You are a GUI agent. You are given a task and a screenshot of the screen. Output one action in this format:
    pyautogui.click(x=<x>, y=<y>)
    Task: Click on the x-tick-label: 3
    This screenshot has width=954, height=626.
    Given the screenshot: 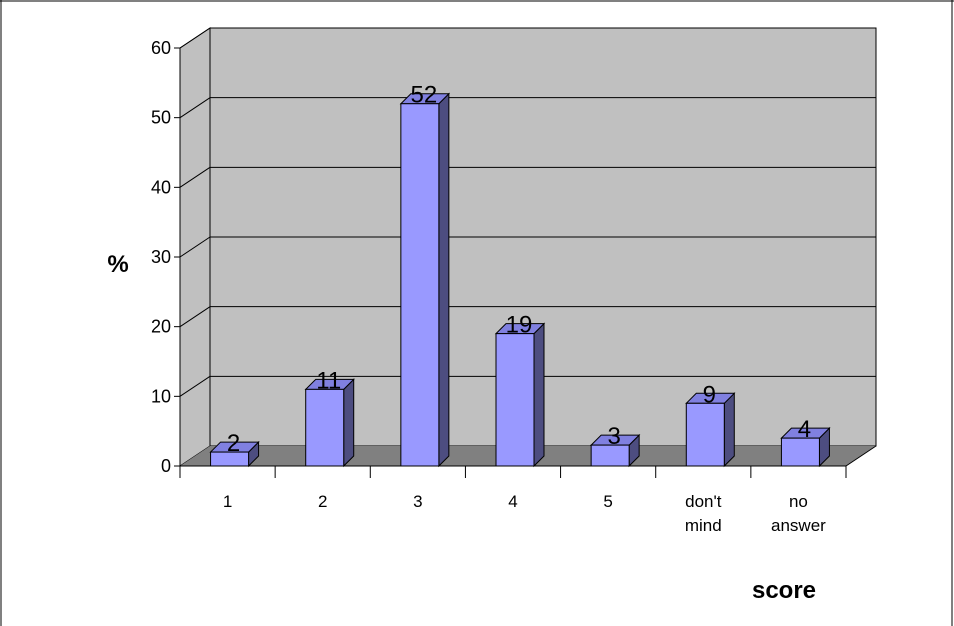 What is the action you would take?
    pyautogui.click(x=417, y=501)
    